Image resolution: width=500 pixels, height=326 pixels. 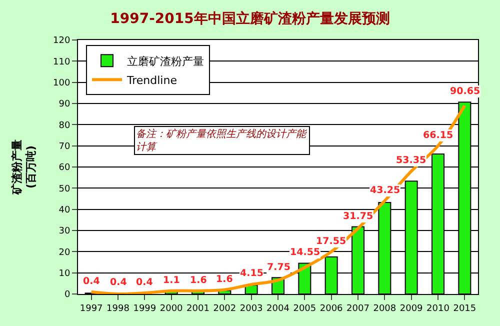 I want to click on y-tick-label: 30, so click(x=64, y=231).